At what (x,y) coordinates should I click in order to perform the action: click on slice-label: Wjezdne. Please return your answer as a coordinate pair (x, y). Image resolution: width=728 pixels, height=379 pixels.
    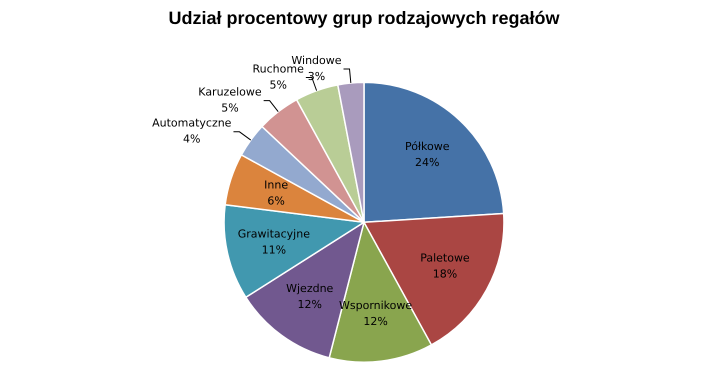
    Looking at the image, I should click on (310, 288).